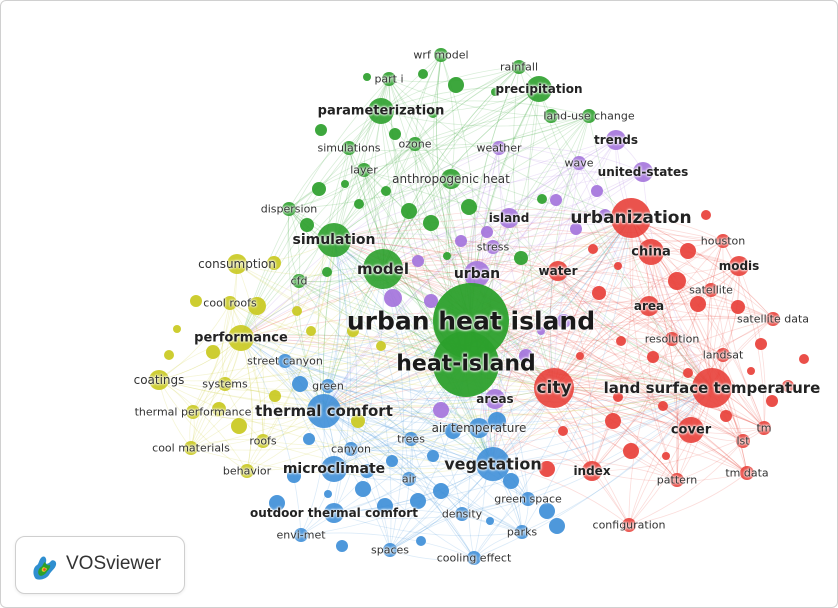 This screenshot has width=838, height=608. I want to click on node-land-use-change, so click(589, 116).